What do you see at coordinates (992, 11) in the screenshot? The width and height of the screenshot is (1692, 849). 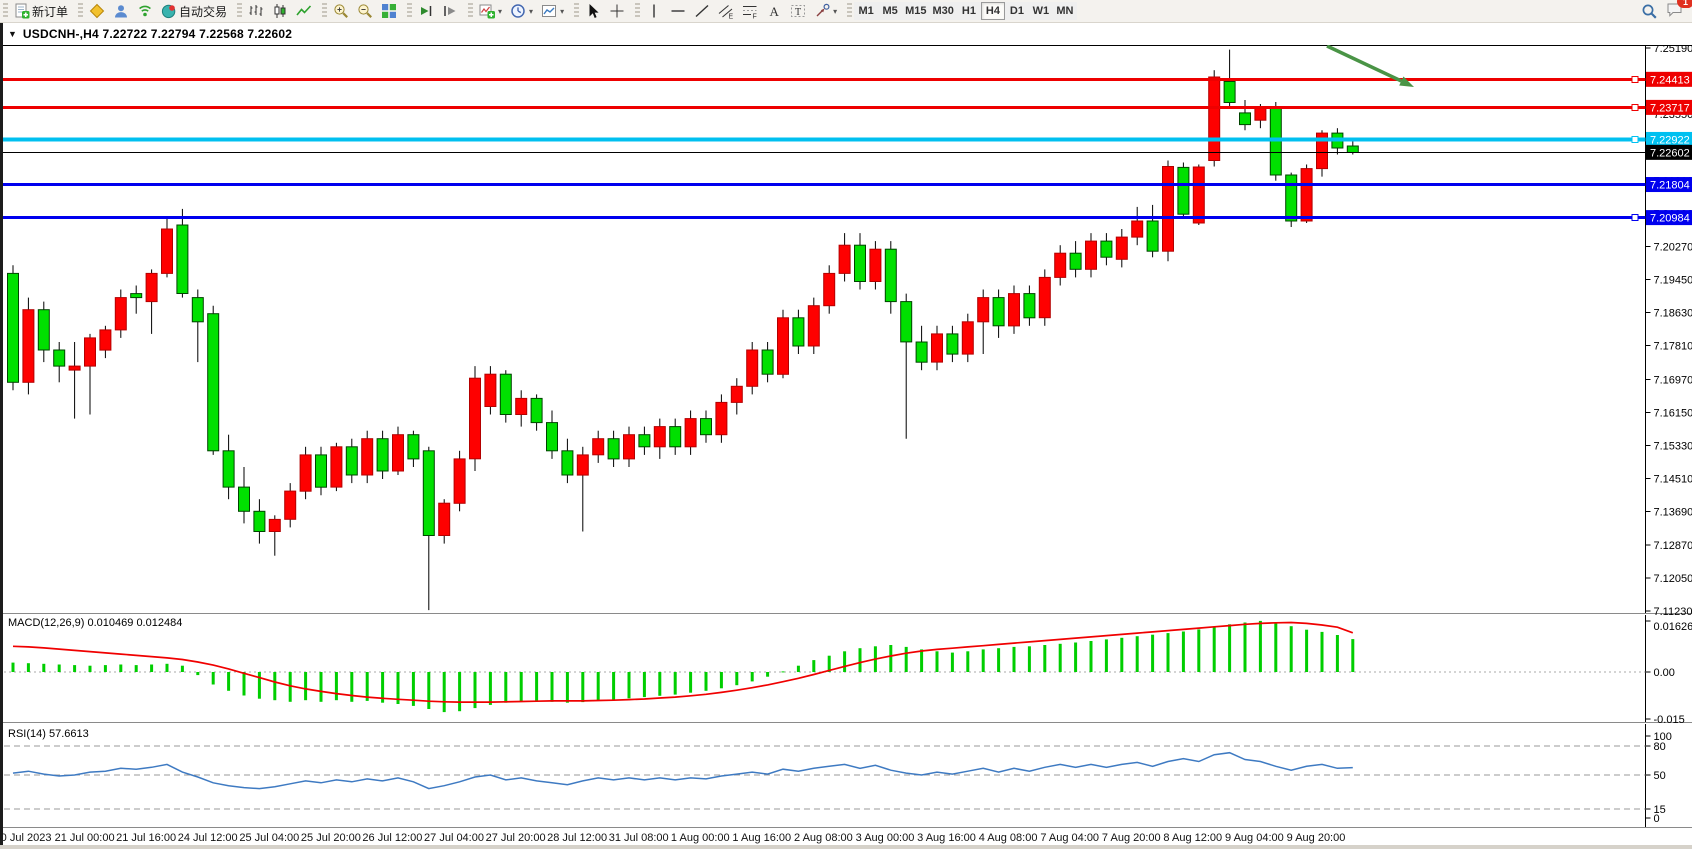 I see `timeframe-button-h4: H4` at bounding box center [992, 11].